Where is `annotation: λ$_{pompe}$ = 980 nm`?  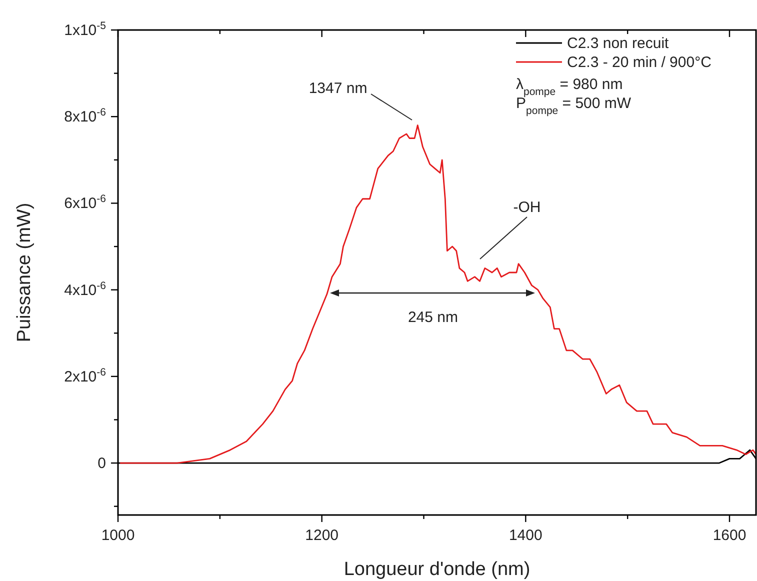 annotation: λ$_{pompe}$ = 980 nm is located at coordinates (569, 87).